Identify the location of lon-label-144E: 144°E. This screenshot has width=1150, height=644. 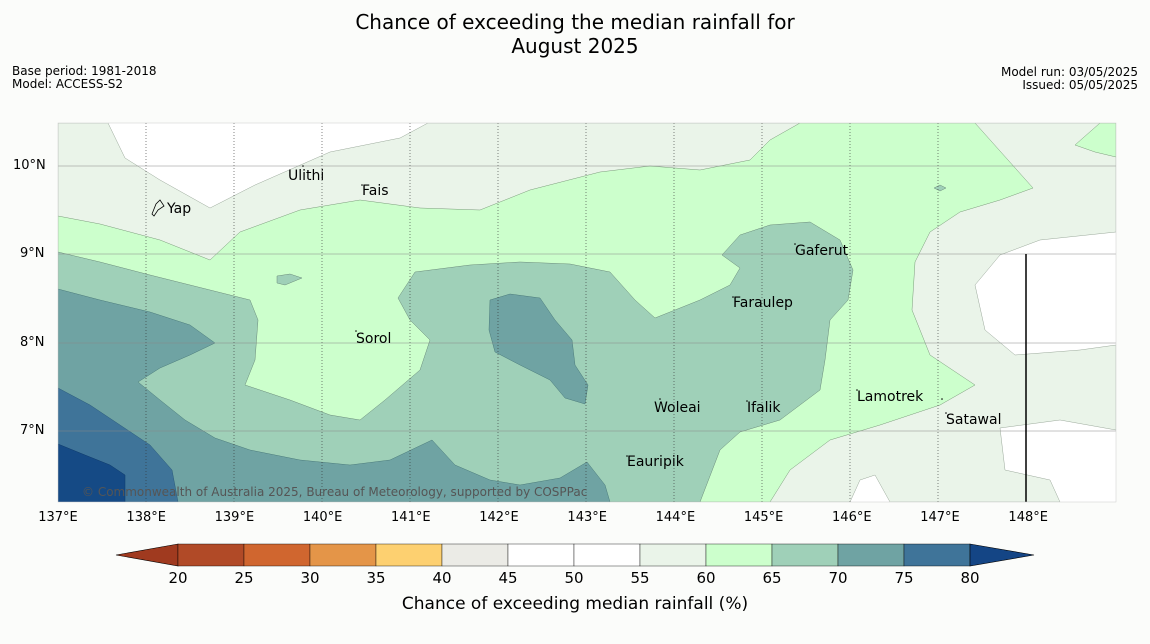
(675, 517).